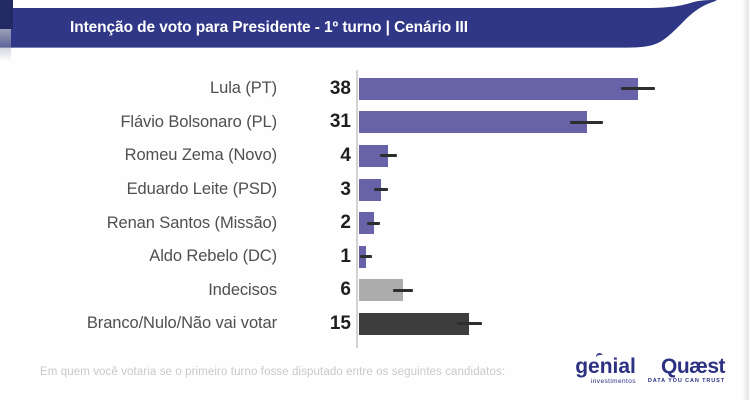 The width and height of the screenshot is (749, 400). I want to click on chart-row: Eduardo Leite (PSD) 3, so click(374, 190).